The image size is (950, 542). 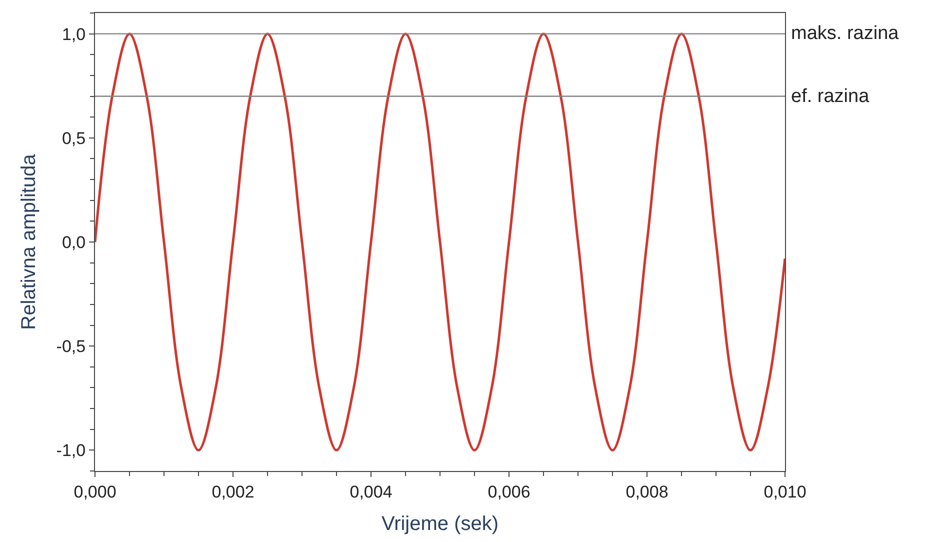 I want to click on y-tick-label: 0,0, so click(x=74, y=242).